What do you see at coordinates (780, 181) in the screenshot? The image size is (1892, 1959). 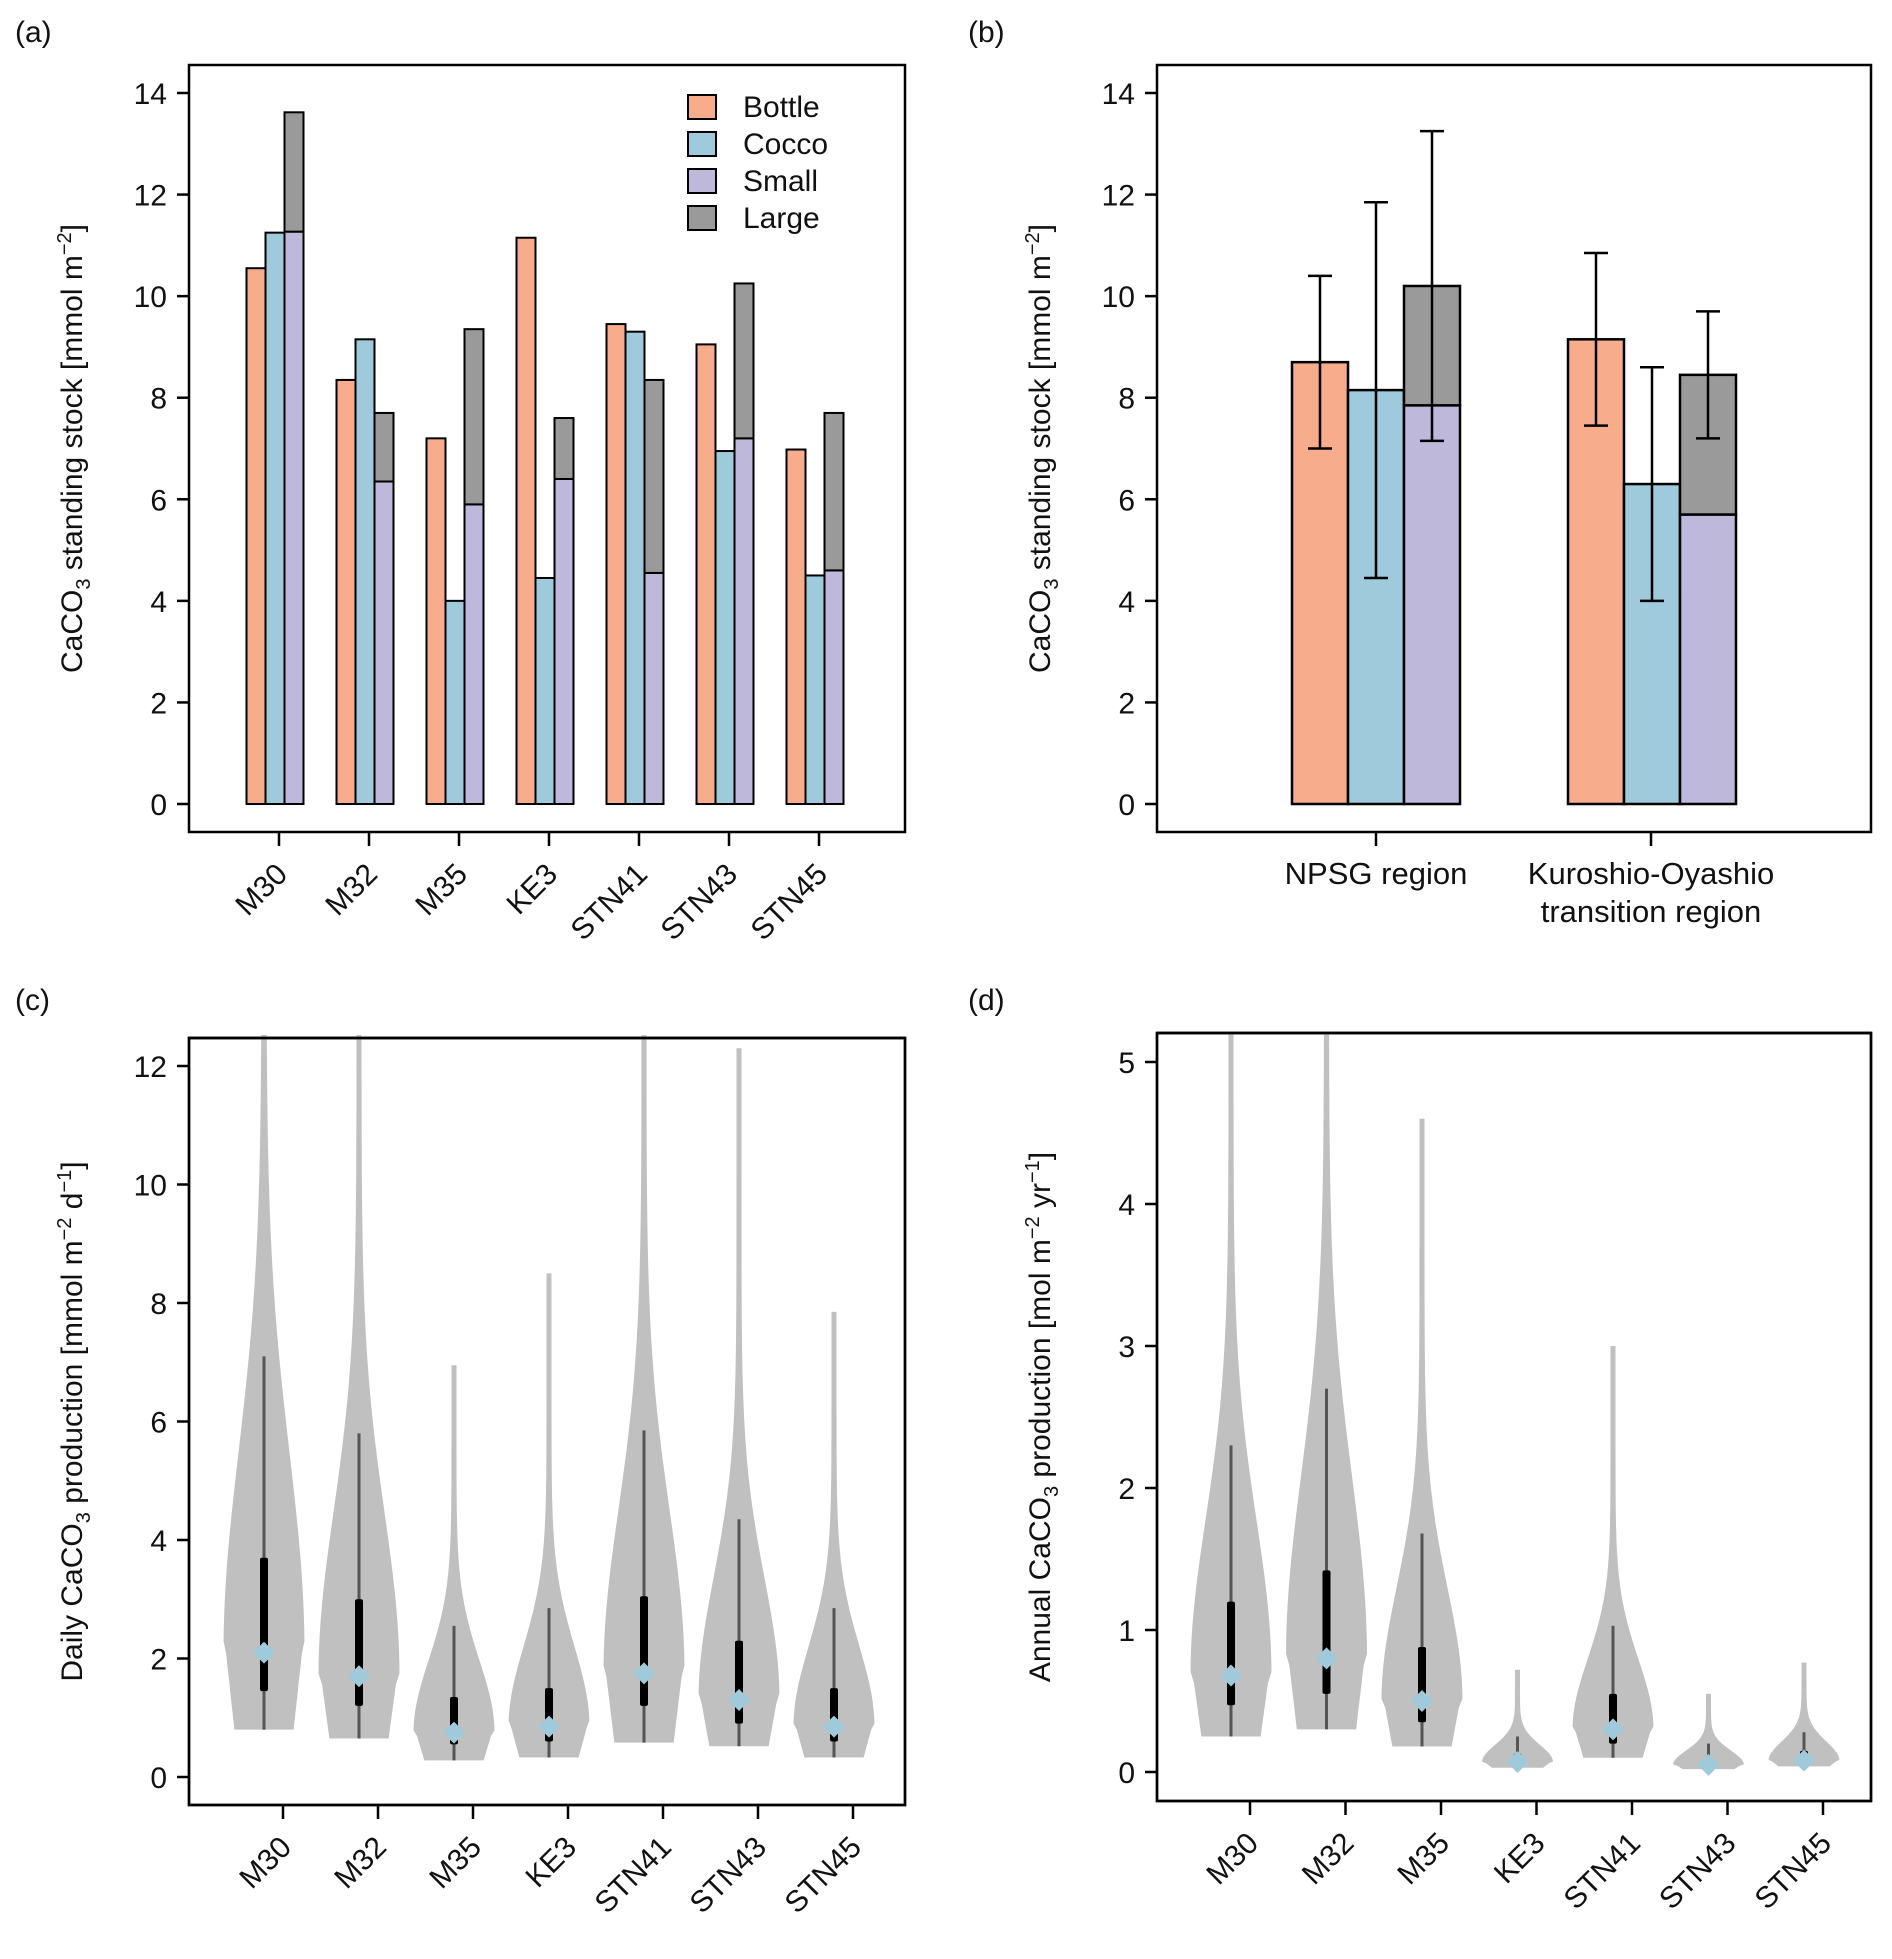 I see `legend-label: Small` at bounding box center [780, 181].